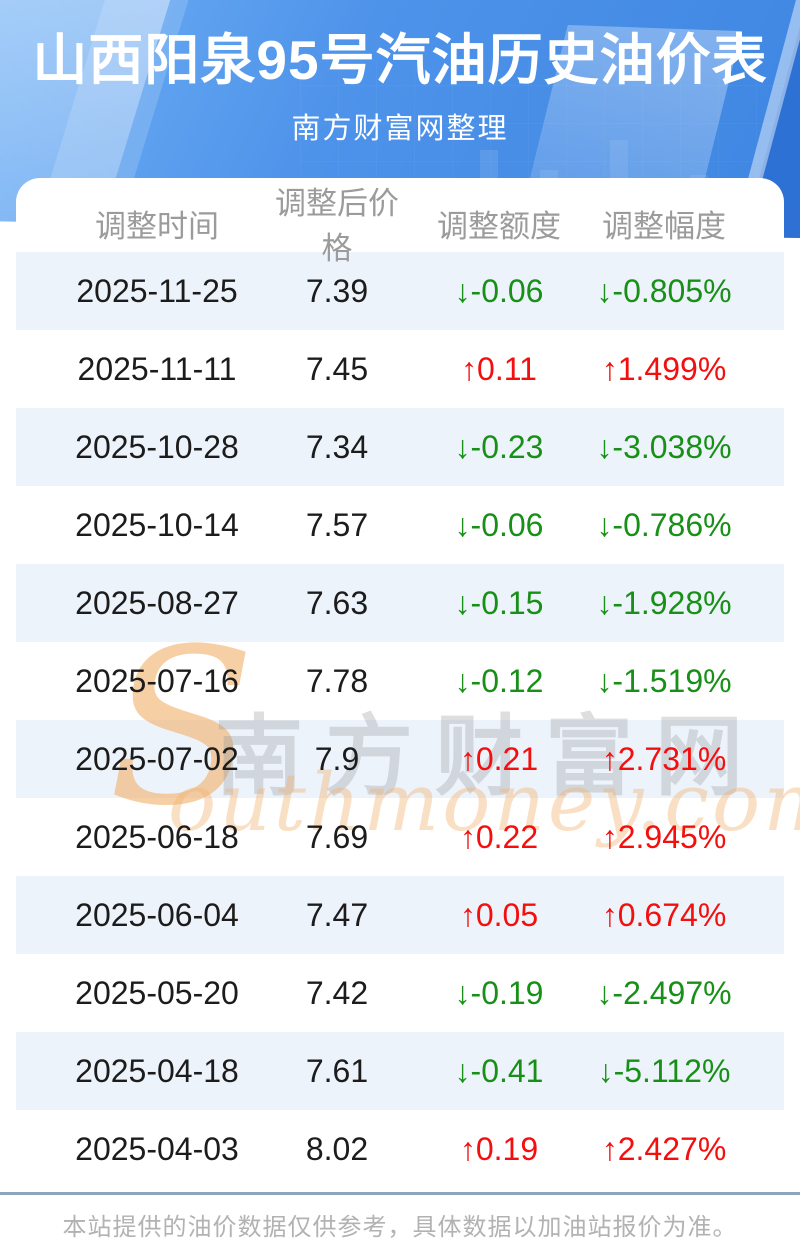  What do you see at coordinates (664, 446) in the screenshot?
I see `pct-cell: ↓-3.038%` at bounding box center [664, 446].